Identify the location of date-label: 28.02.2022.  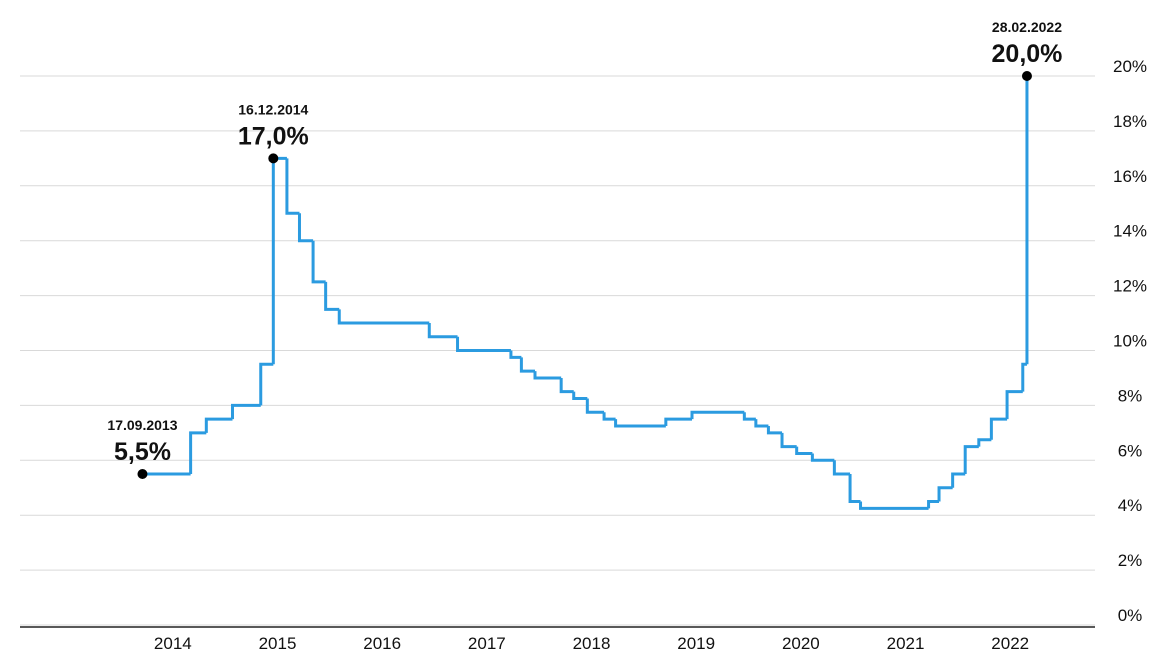
(1027, 27).